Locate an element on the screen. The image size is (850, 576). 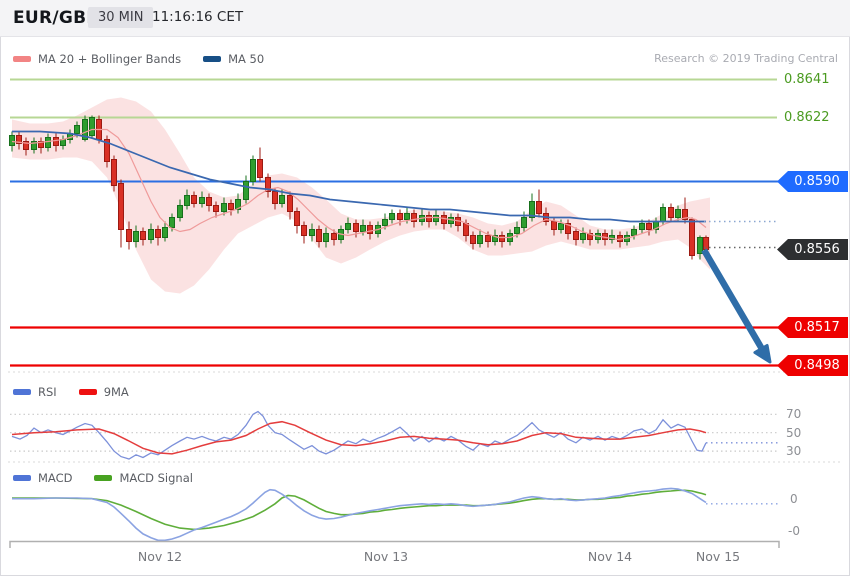
legend-main: MA 20 + Bollinger Bands MA 50 is located at coordinates (149, 58).